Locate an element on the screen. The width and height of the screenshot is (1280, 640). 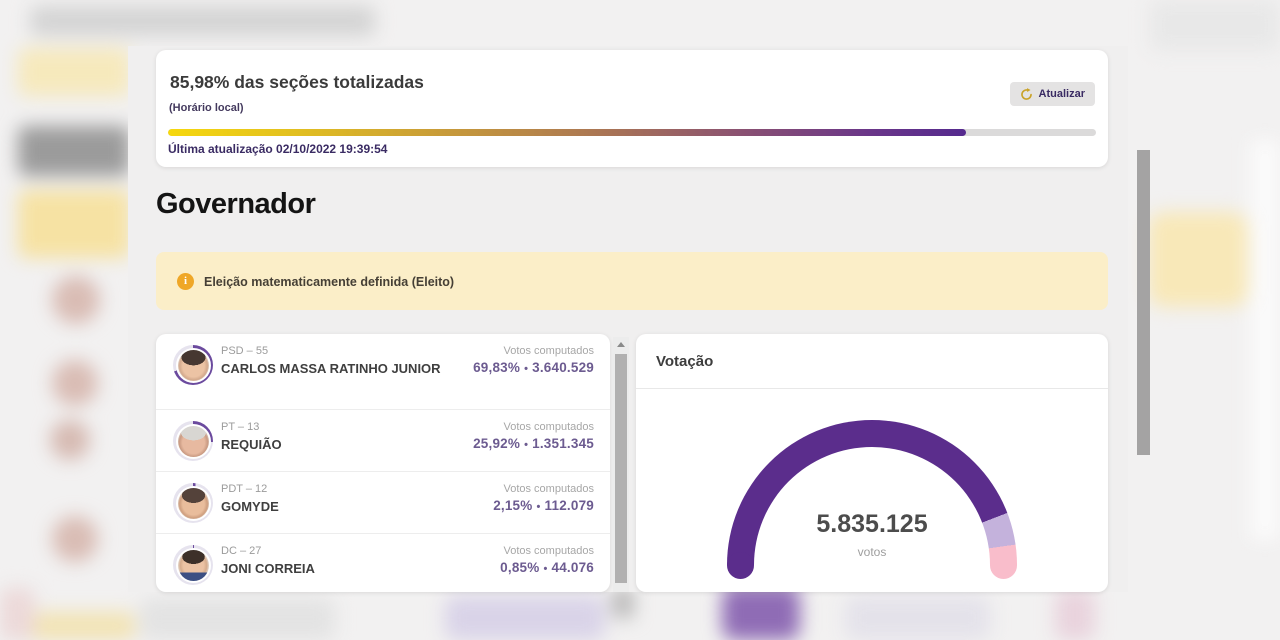
votacao-card: Votação 5.835.125 votos is located at coordinates (872, 463).